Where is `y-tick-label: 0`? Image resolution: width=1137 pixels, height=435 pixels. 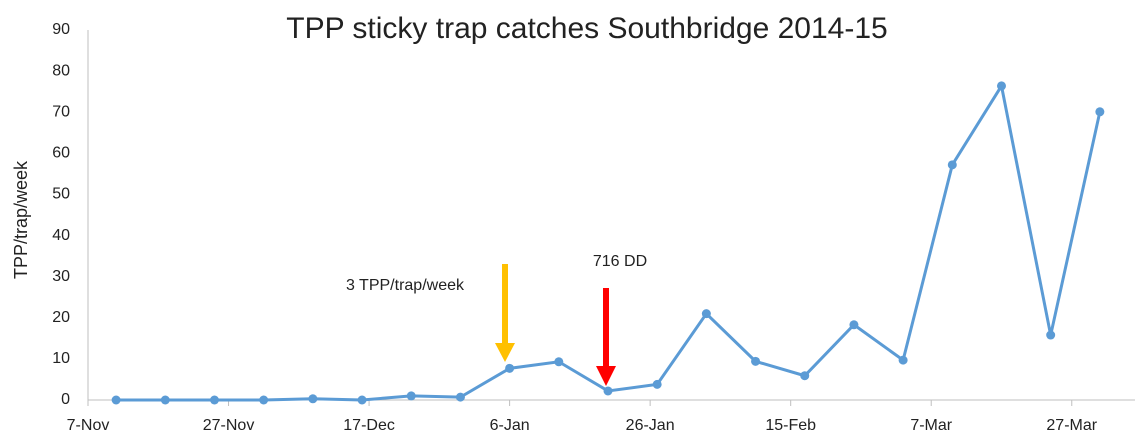
y-tick-label: 0 is located at coordinates (65, 399).